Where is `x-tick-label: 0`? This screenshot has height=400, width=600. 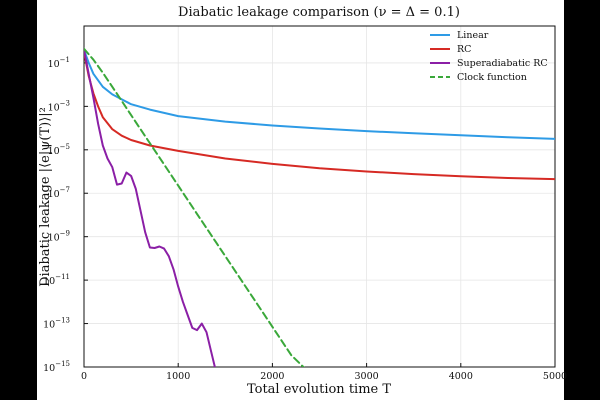 x-tick-label: 0 is located at coordinates (84, 376).